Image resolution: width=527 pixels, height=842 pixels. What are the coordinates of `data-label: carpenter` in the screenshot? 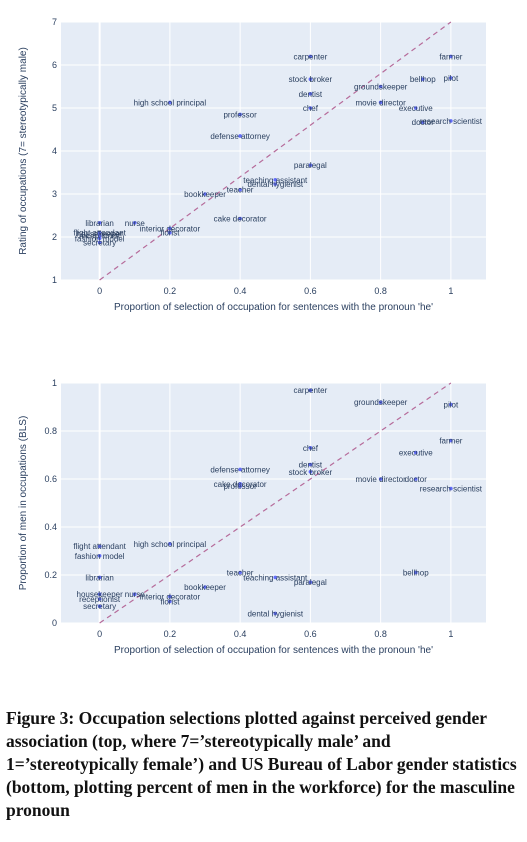 It's located at (310, 390).